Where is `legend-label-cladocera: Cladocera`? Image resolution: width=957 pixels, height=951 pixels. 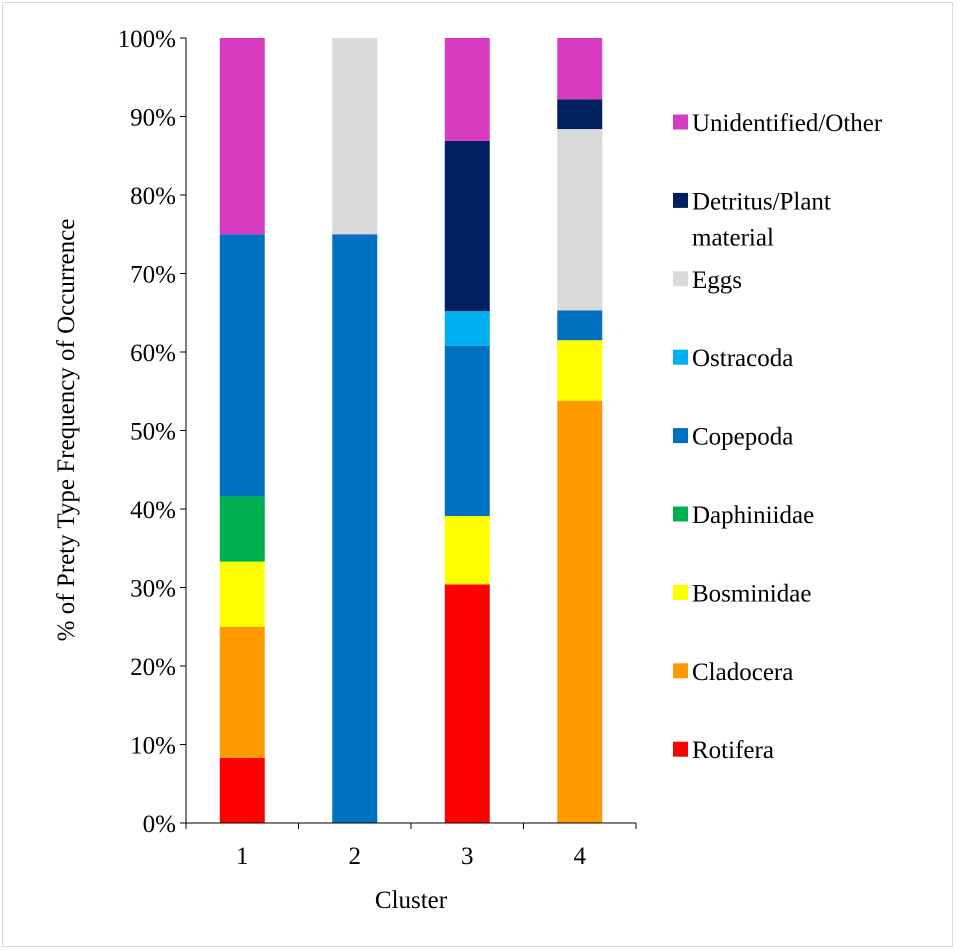 legend-label-cladocera: Cladocera is located at coordinates (742, 672).